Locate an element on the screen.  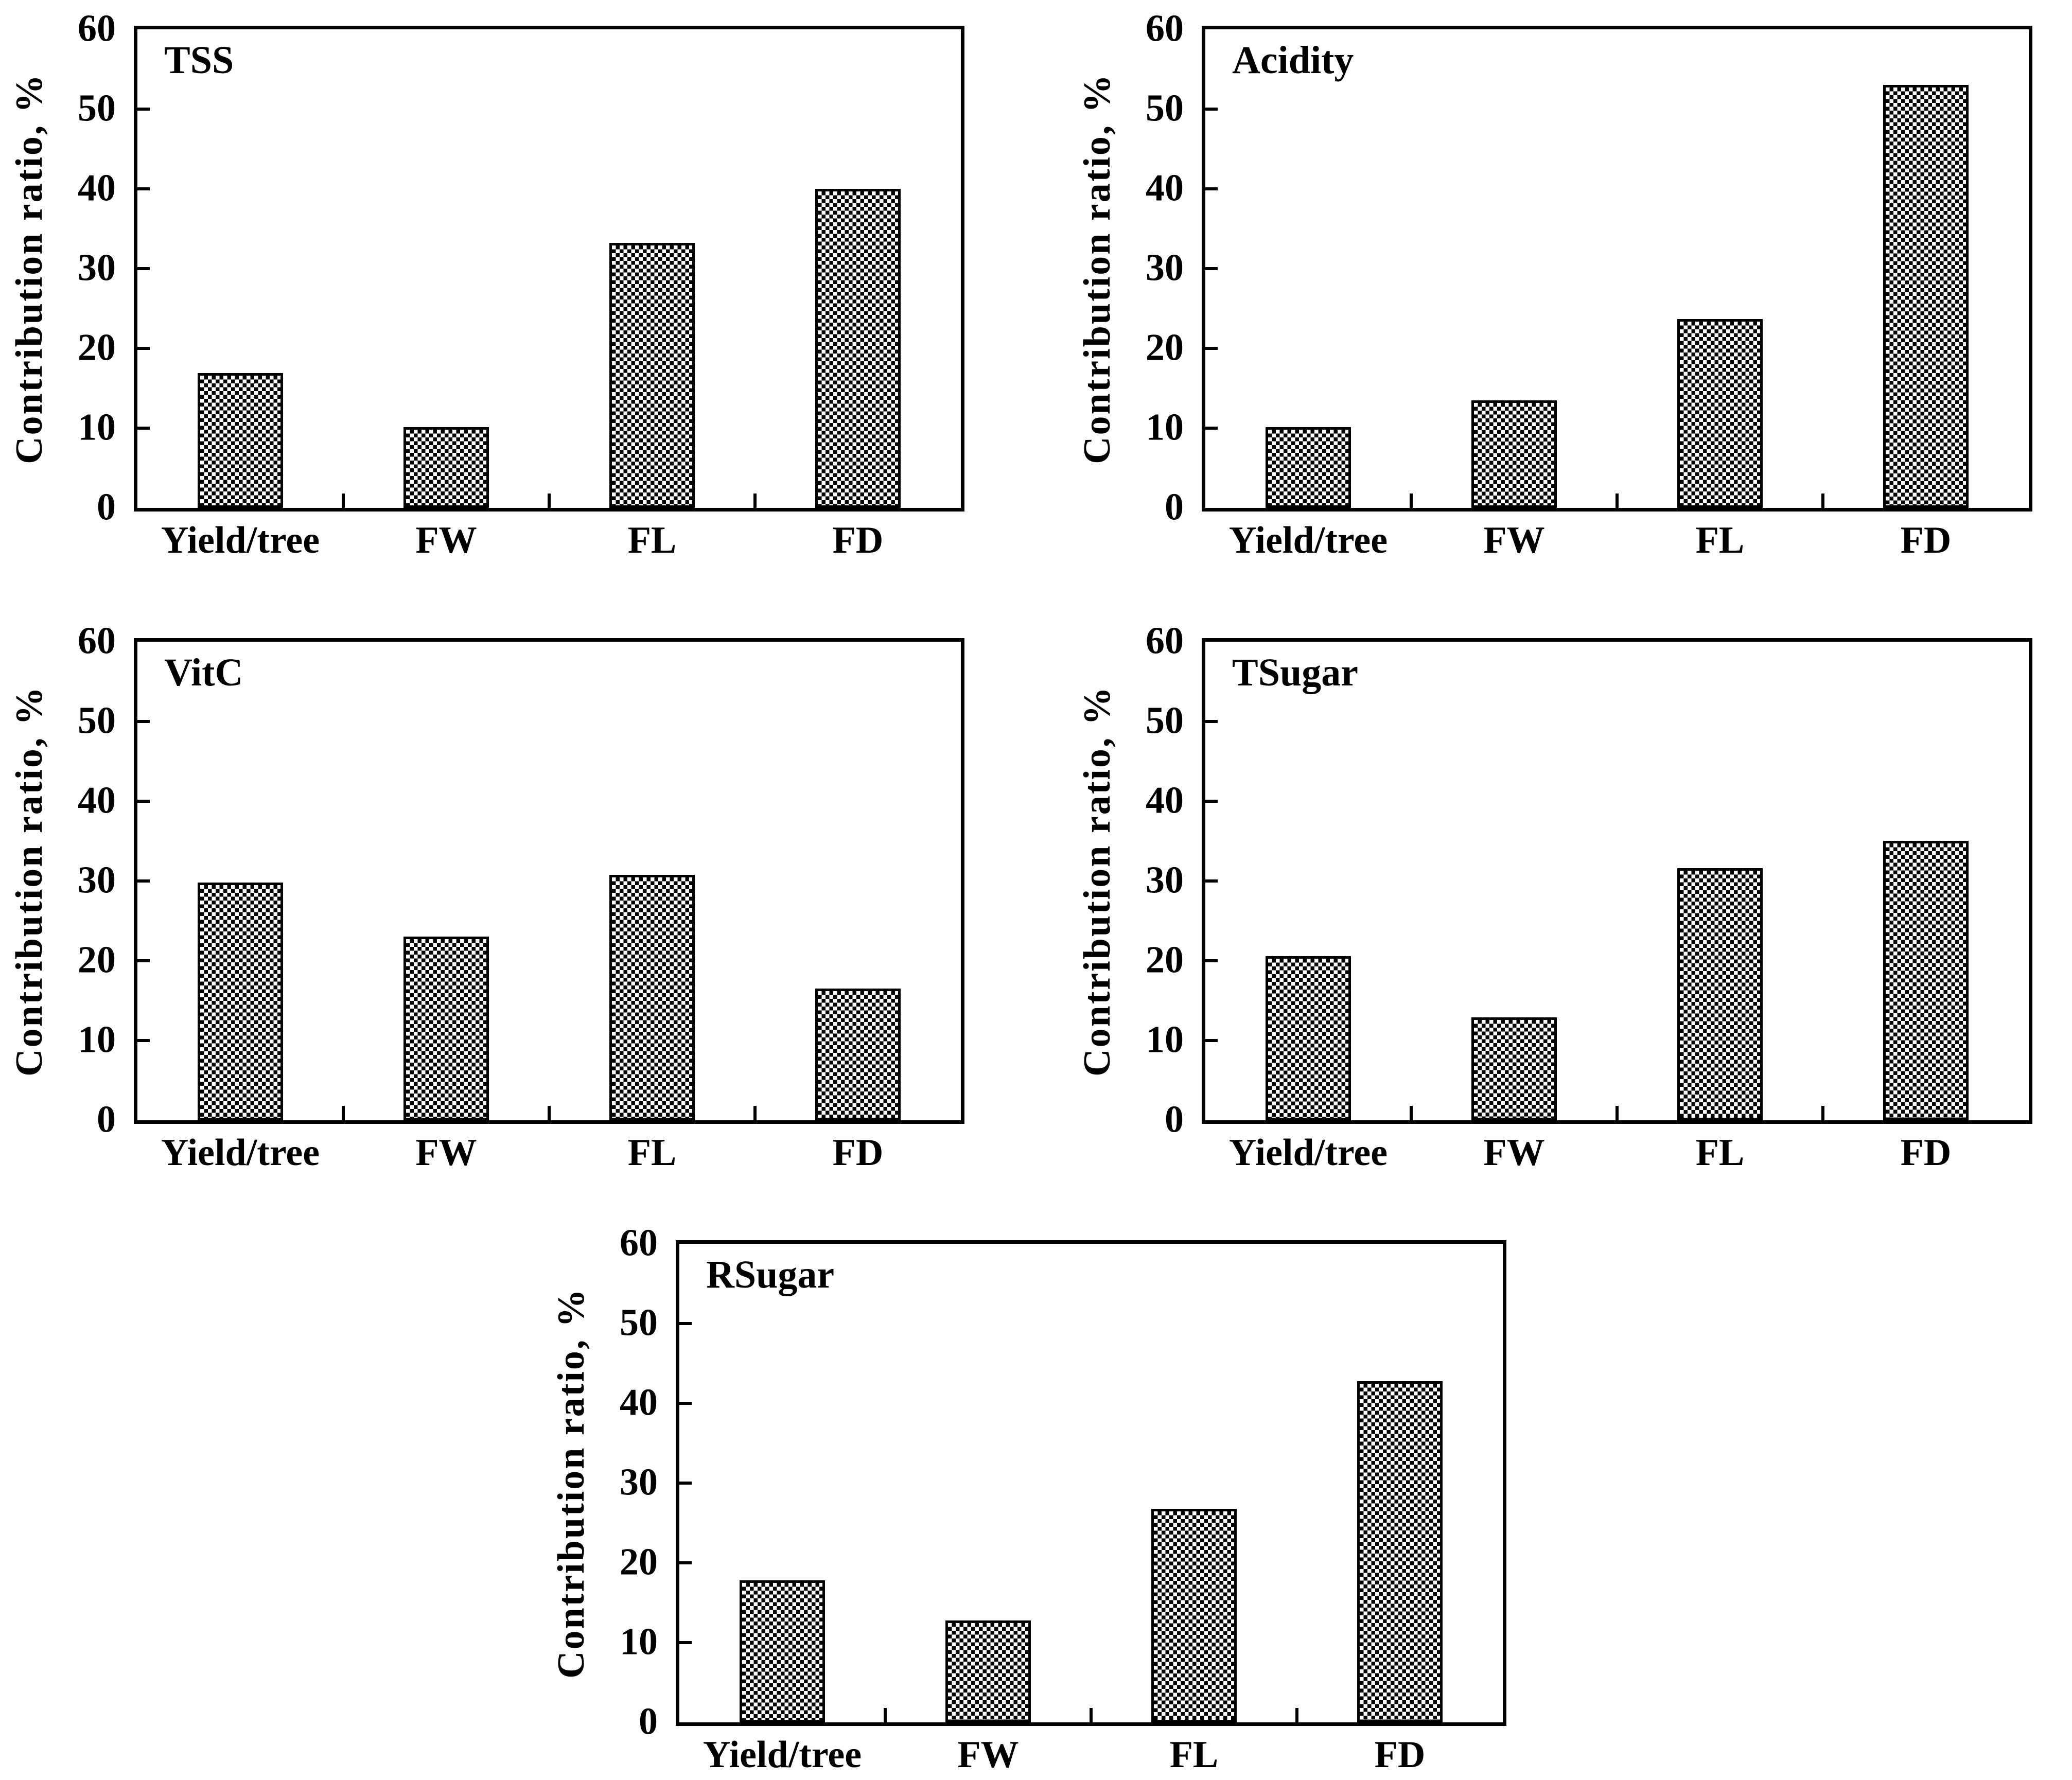
chart-title: RSugar is located at coordinates (770, 1274).